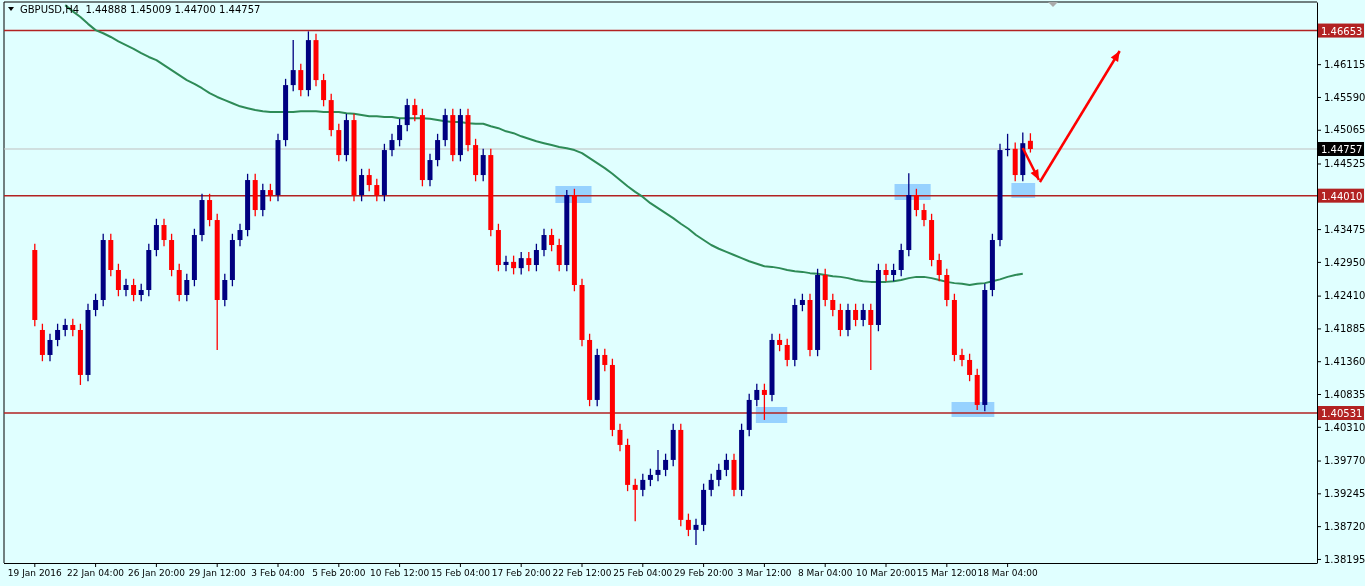 The image size is (1365, 586). I want to click on y-tick-label: 1.46115, so click(1344, 64).